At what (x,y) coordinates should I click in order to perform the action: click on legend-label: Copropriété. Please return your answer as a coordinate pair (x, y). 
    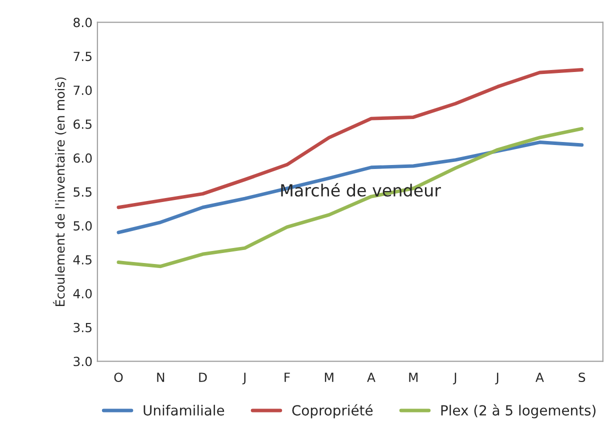
    Looking at the image, I should click on (332, 411).